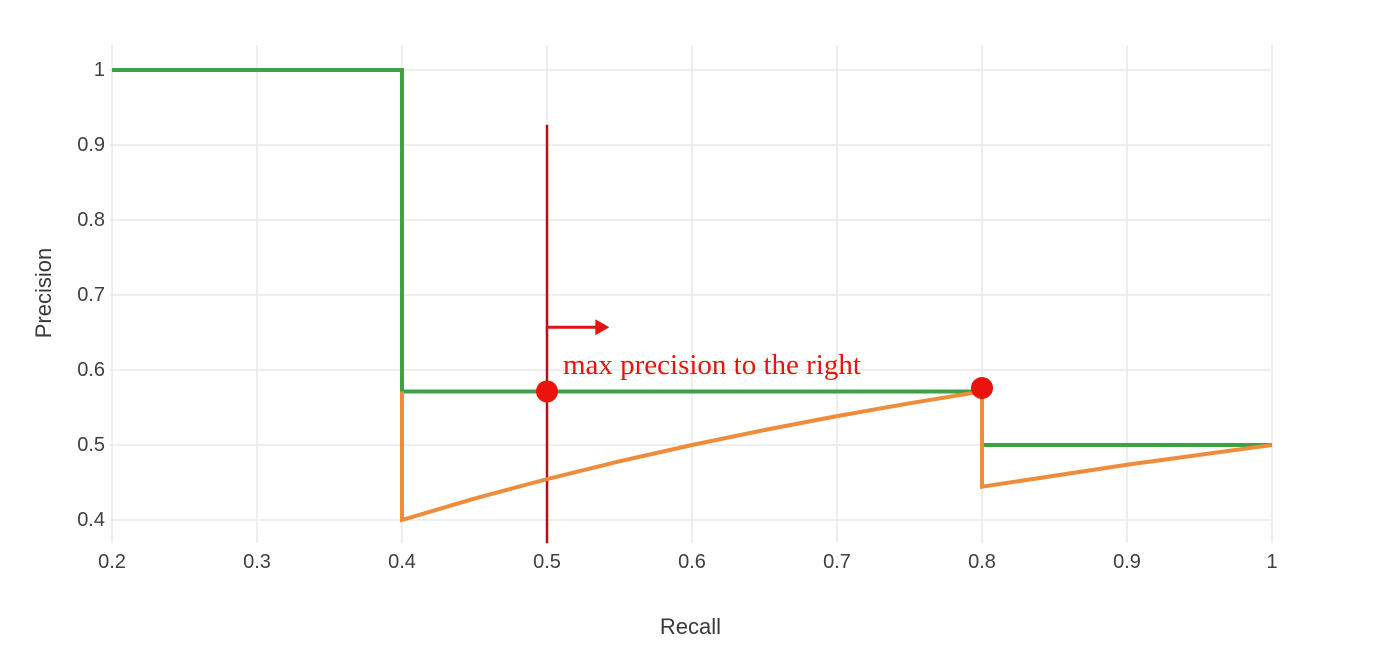 The image size is (1400, 651). Describe the element at coordinates (91, 145) in the screenshot. I see `y-tick-label: 0.9` at that location.